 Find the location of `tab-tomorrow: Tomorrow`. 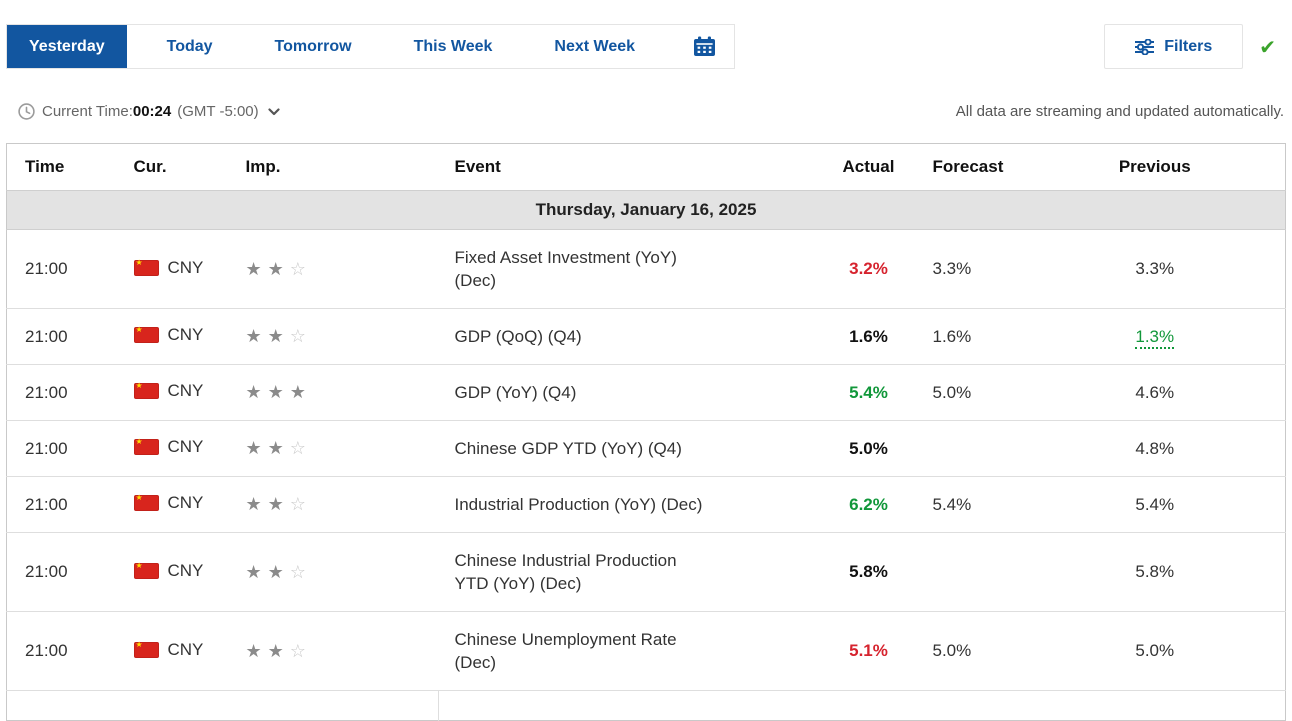

tab-tomorrow: Tomorrow is located at coordinates (313, 46).